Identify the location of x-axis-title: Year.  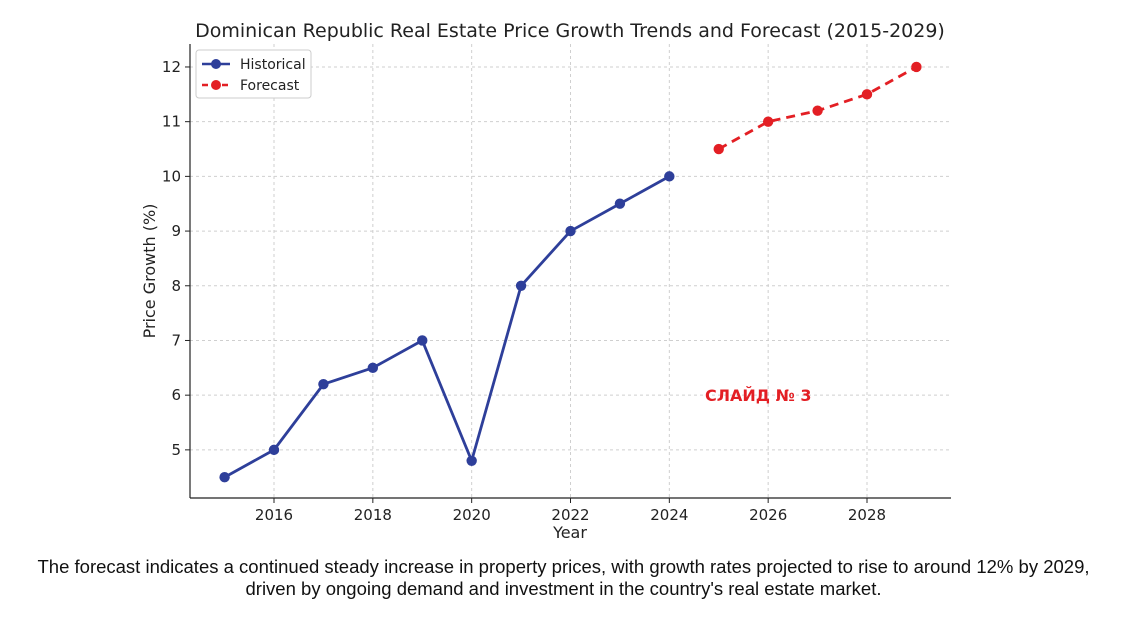
(569, 532).